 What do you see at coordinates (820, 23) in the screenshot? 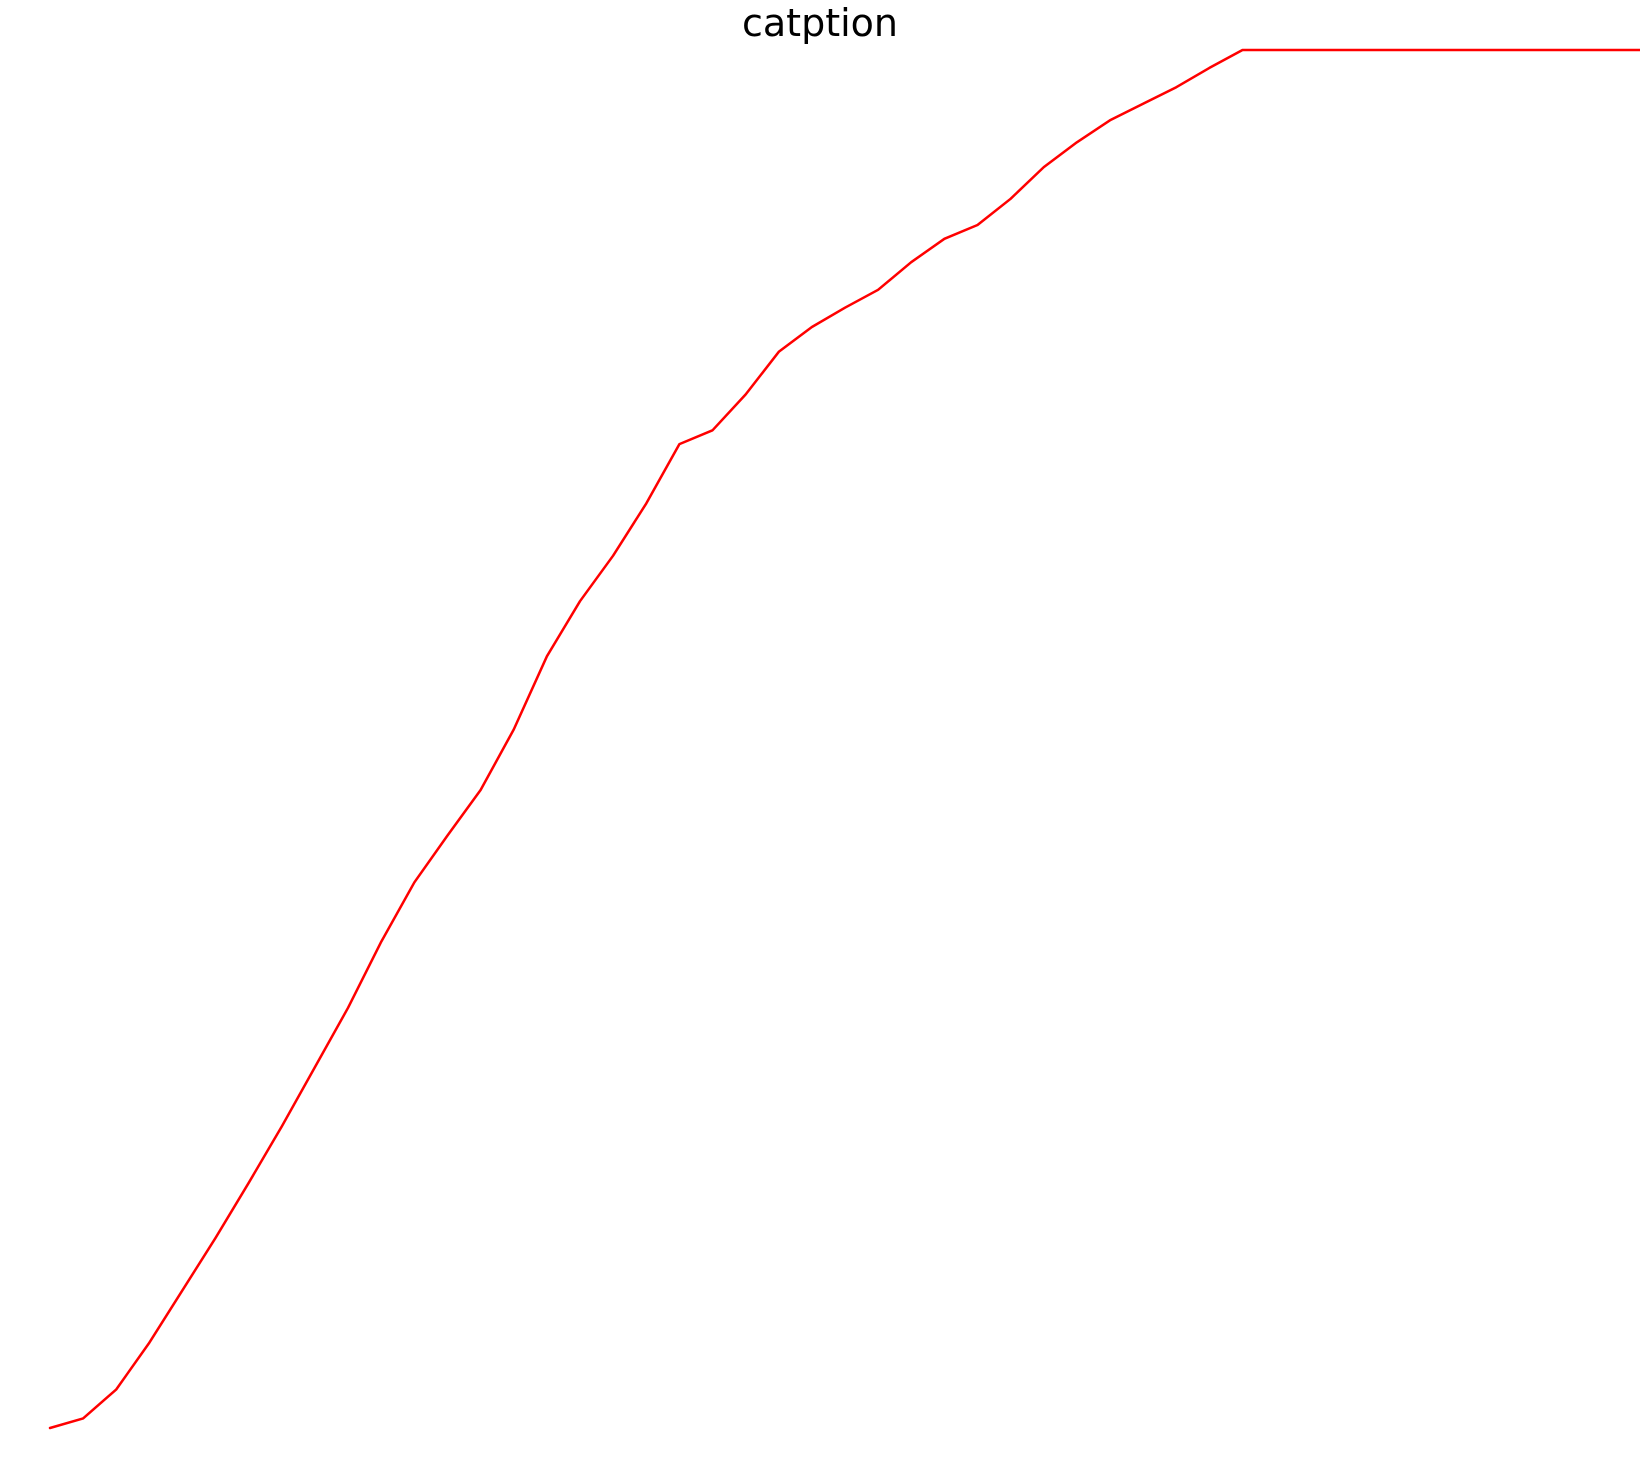
I see `chart-title: catption` at bounding box center [820, 23].